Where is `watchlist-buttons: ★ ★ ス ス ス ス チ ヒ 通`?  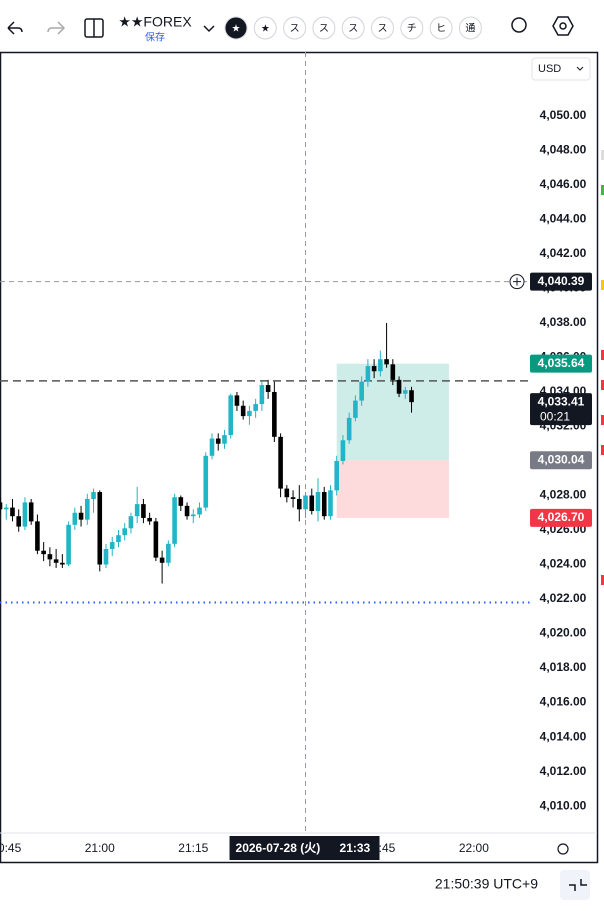 watchlist-buttons: ★ ★ ス ス ス ス チ ヒ 通 is located at coordinates (353, 28).